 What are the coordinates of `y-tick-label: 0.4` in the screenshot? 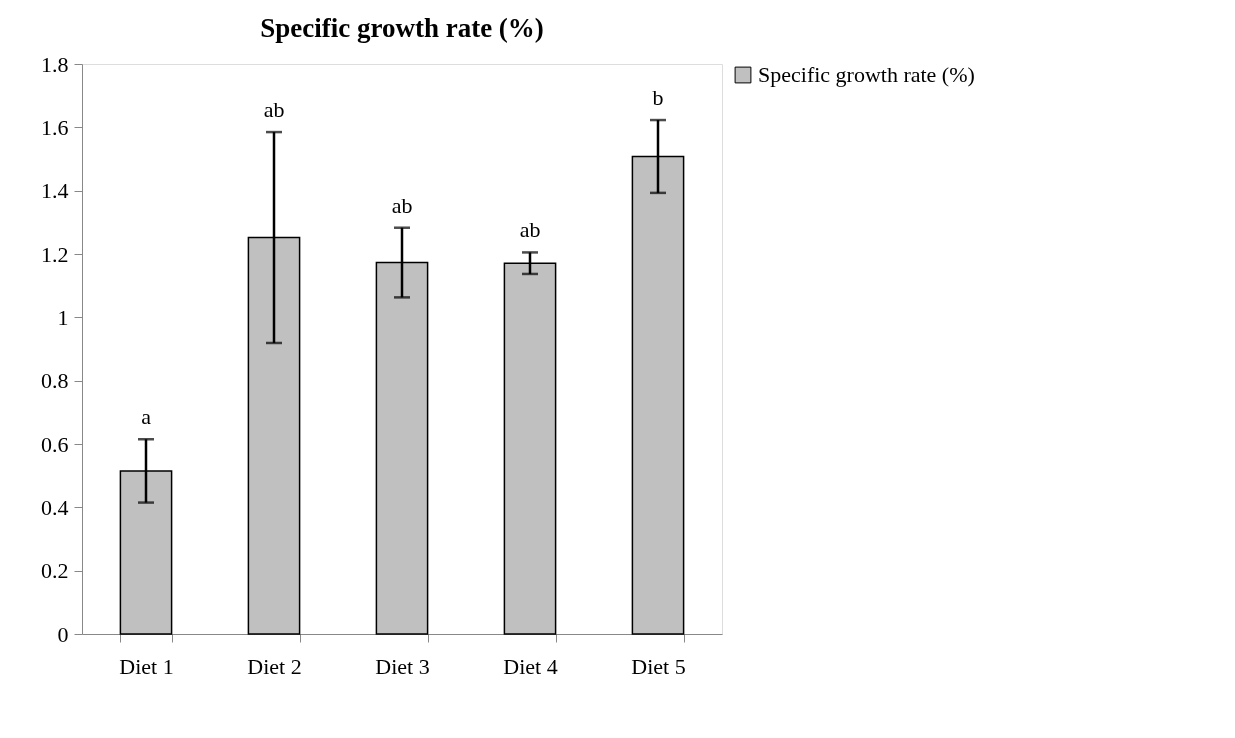 It's located at (55, 507).